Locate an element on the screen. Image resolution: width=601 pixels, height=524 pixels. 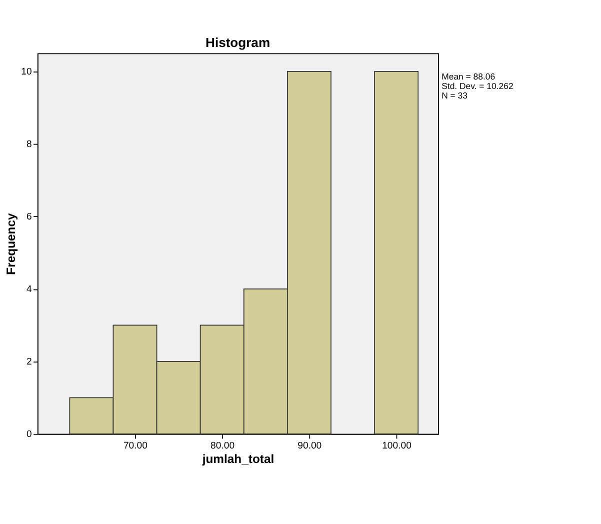
y-tick-label: 8 is located at coordinates (29, 144).